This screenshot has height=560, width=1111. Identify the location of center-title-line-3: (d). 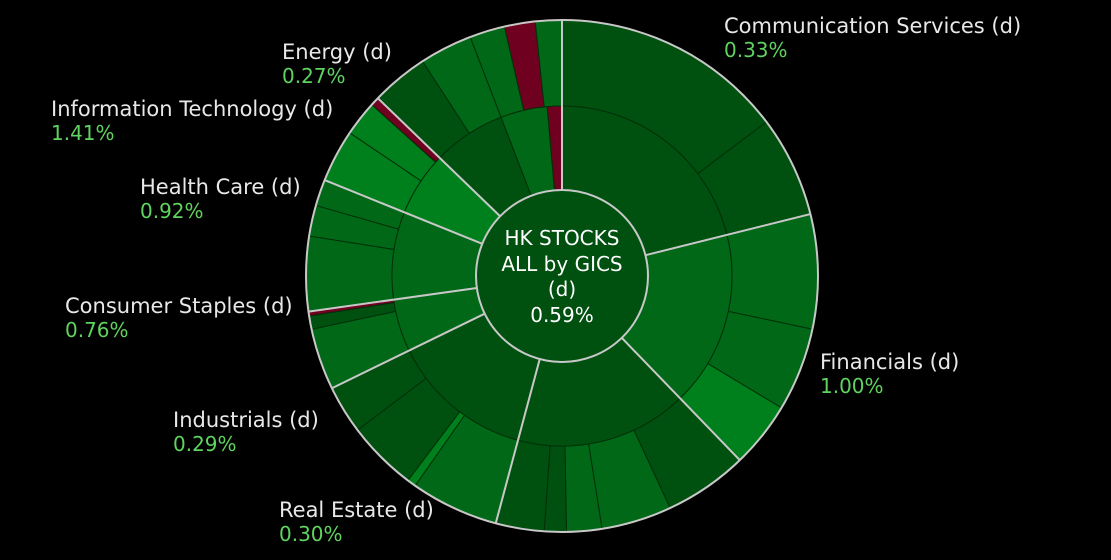
(562, 289).